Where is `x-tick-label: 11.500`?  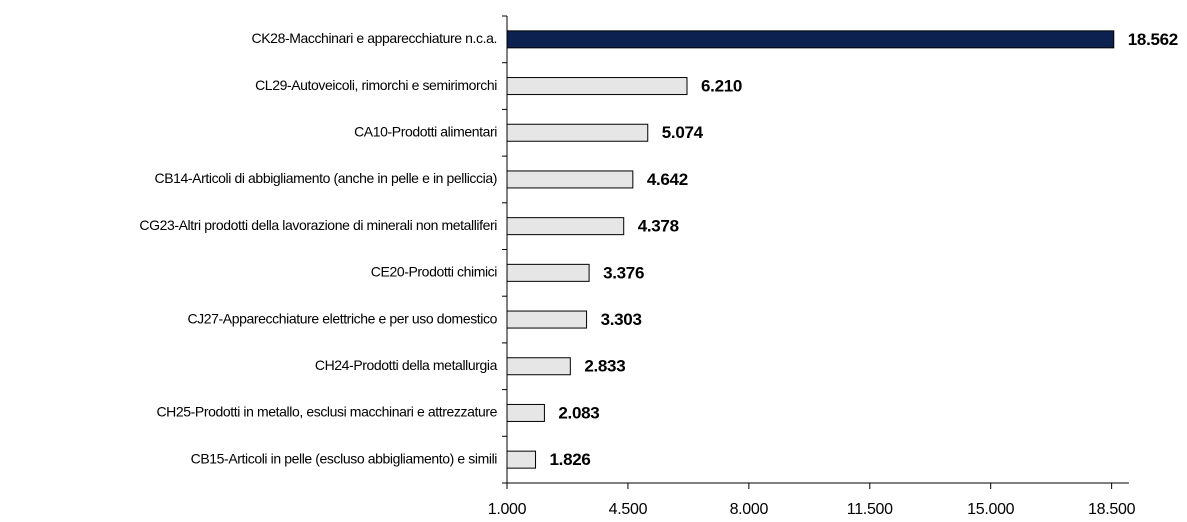
x-tick-label: 11.500 is located at coordinates (870, 509).